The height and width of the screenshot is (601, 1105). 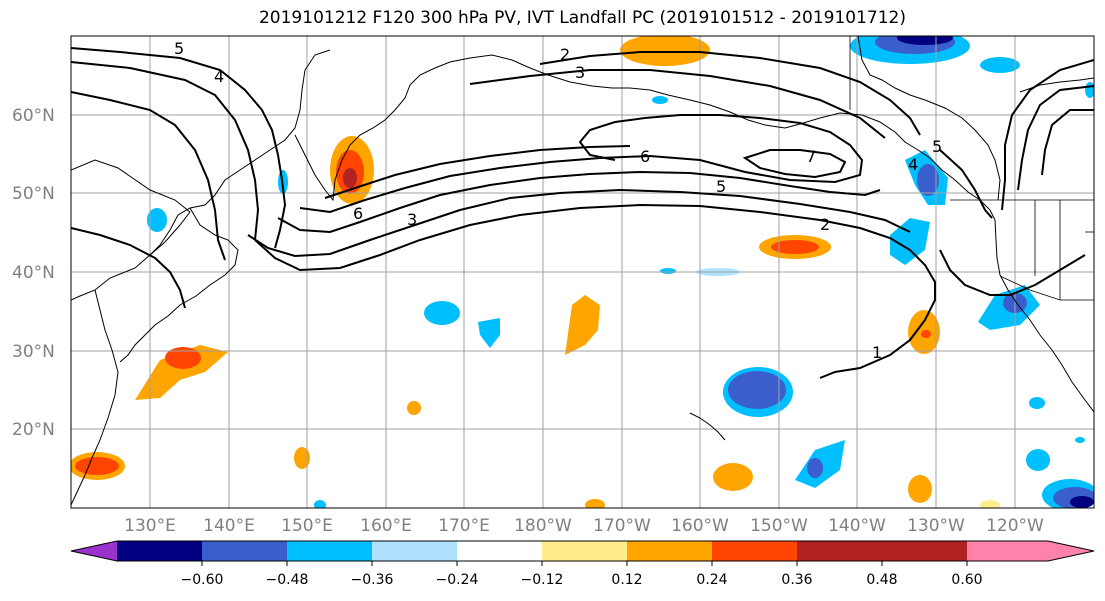 What do you see at coordinates (202, 580) in the screenshot?
I see `colorbar-tick-label: −0.60` at bounding box center [202, 580].